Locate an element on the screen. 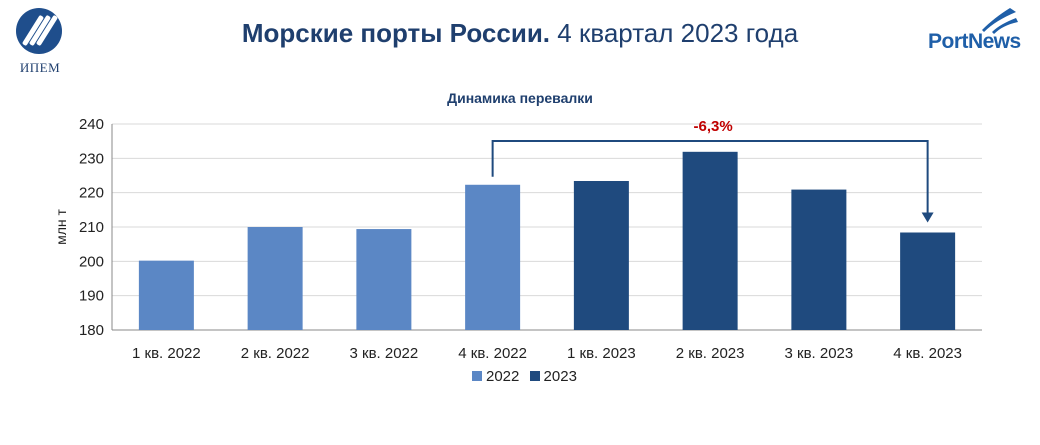  y-tick-label: 230 is located at coordinates (91, 158).